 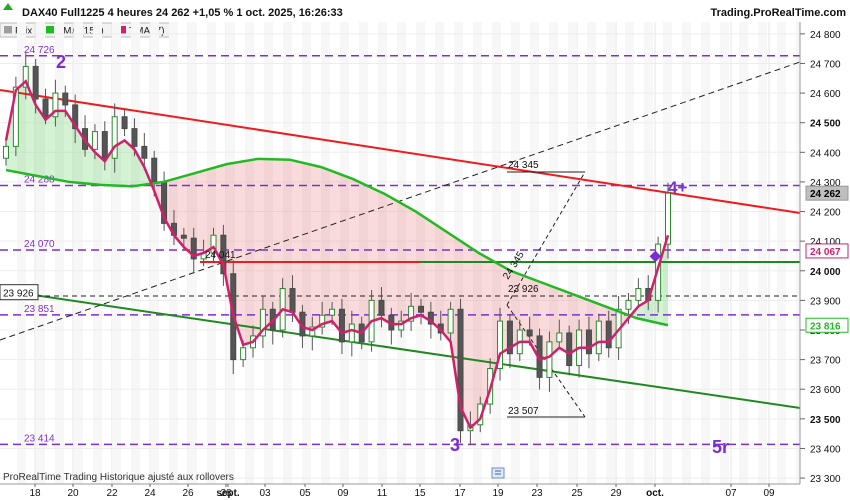 What do you see at coordinates (577, 493) in the screenshot?
I see `x-tick-label: 25` at bounding box center [577, 493].